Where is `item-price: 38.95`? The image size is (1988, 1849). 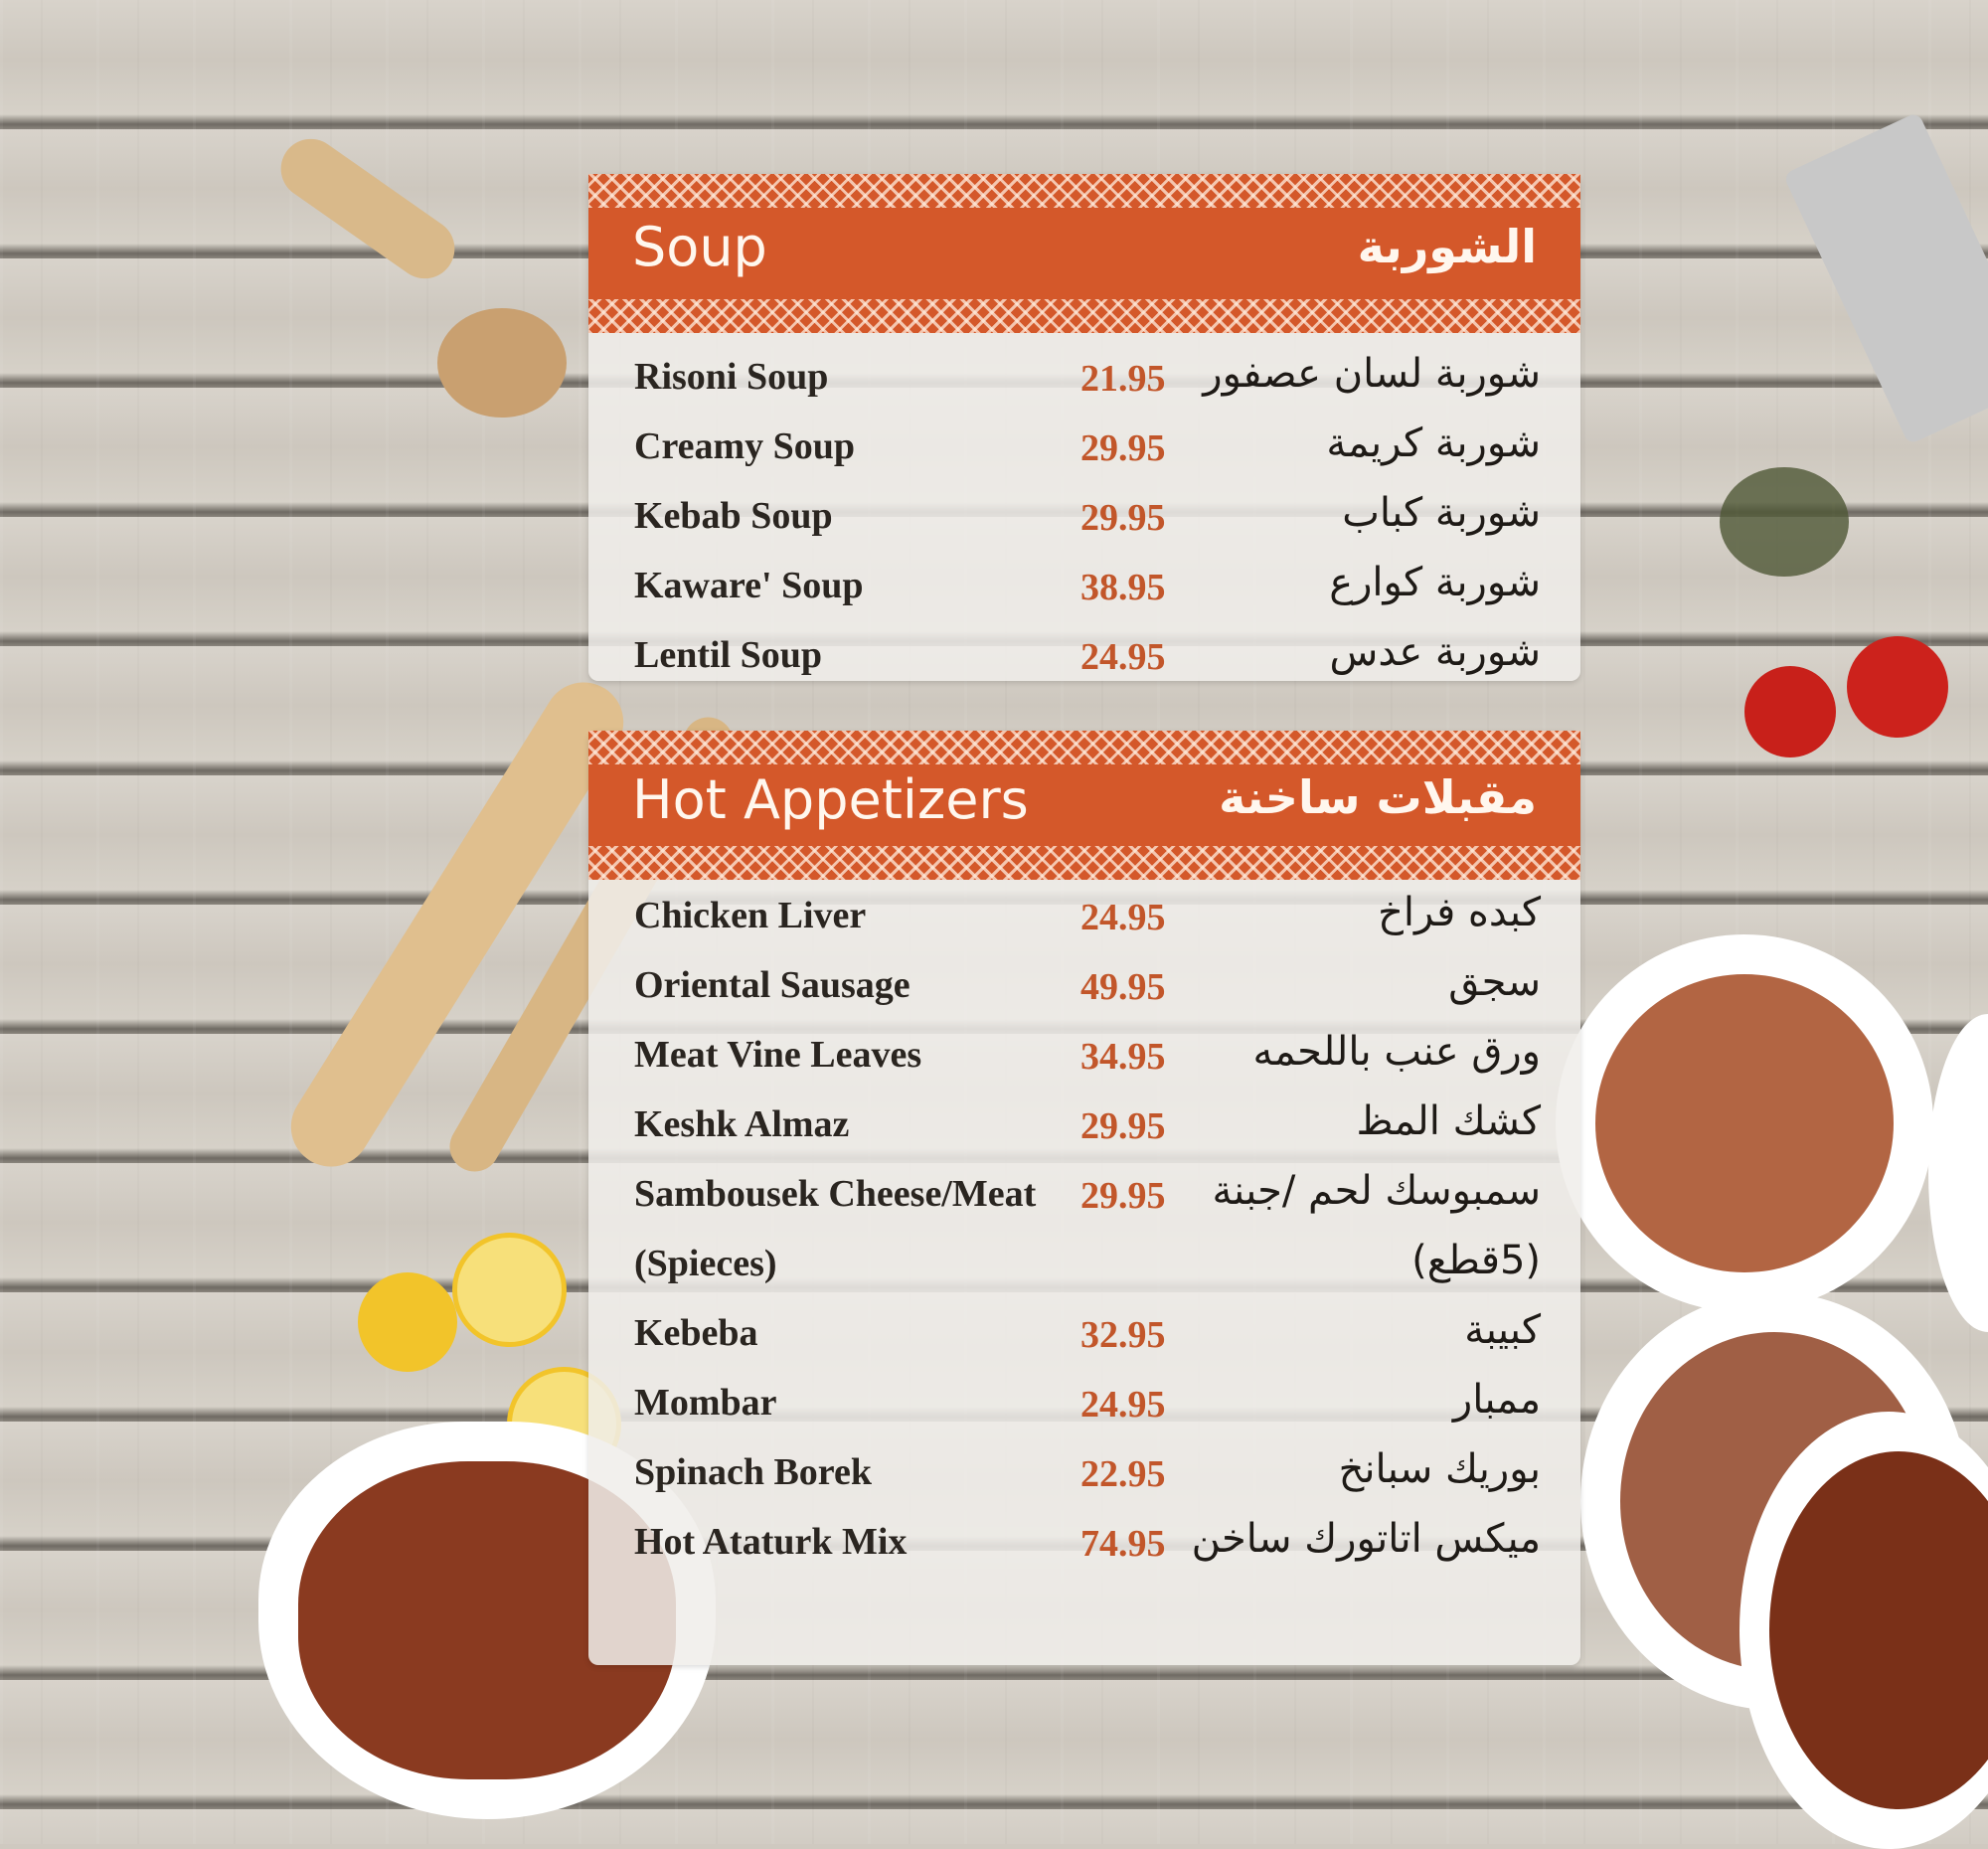
item-price: 38.95 is located at coordinates (1123, 588).